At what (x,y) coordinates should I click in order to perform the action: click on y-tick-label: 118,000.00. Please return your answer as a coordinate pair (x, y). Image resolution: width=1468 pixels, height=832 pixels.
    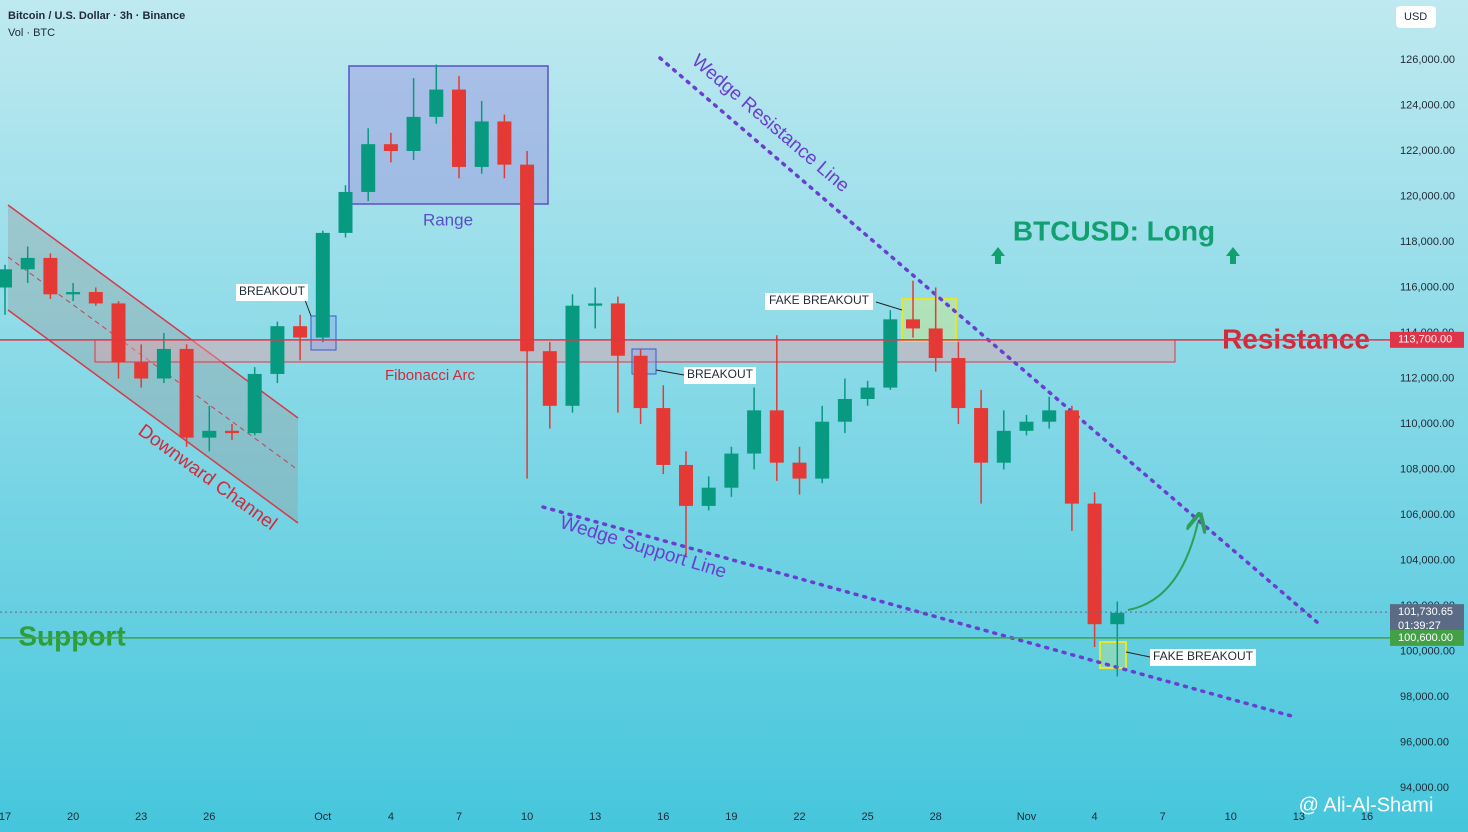
    Looking at the image, I should click on (1427, 242).